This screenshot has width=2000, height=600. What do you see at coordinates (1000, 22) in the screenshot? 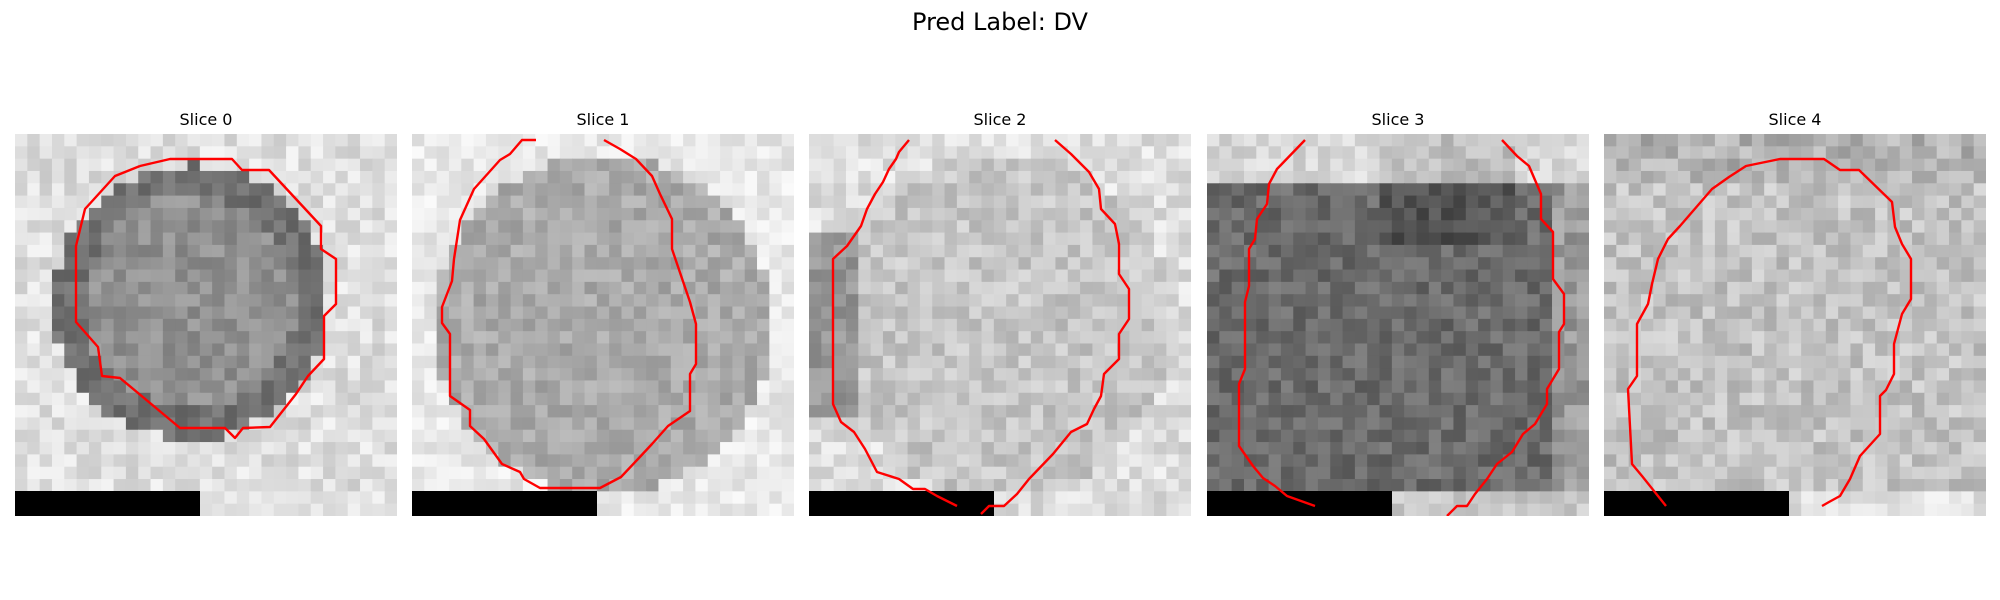
I see `figure-title: Pred Label: DV` at bounding box center [1000, 22].